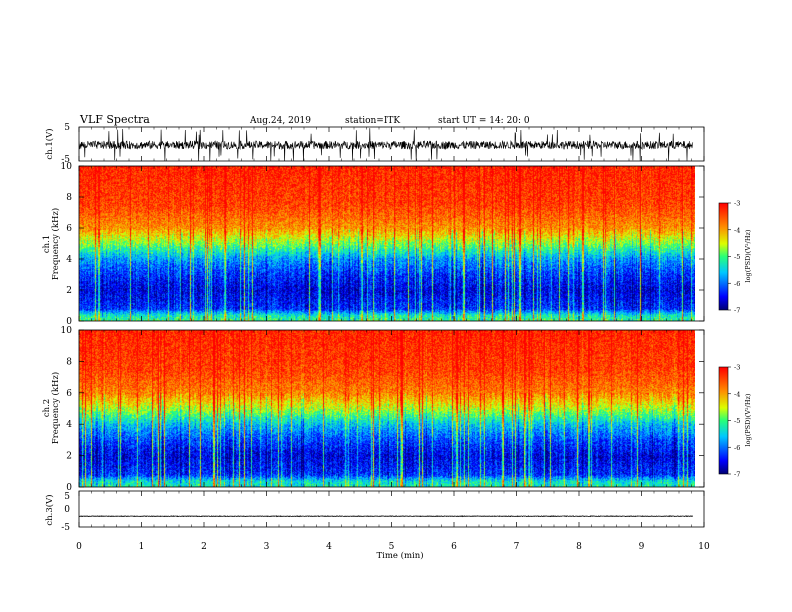 The width and height of the screenshot is (792, 612). I want to click on ch1-spectrogram-ylabel-channel: ch.1, so click(47, 244).